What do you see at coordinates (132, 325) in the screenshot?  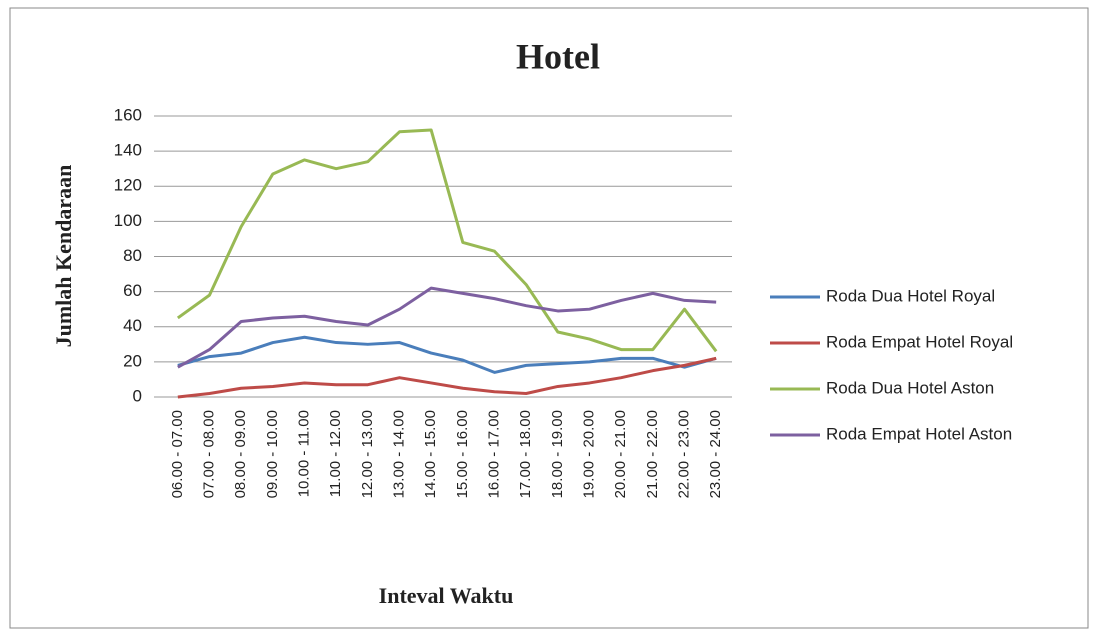 I see `y-tick-label: 40` at bounding box center [132, 325].